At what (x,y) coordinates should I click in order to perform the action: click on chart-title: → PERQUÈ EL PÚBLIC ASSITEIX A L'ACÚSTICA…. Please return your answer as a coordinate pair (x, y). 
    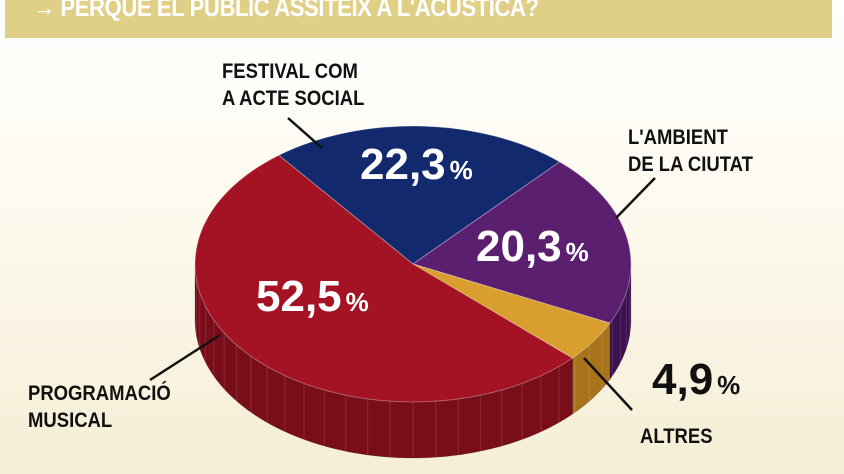
    Looking at the image, I should click on (286, 11).